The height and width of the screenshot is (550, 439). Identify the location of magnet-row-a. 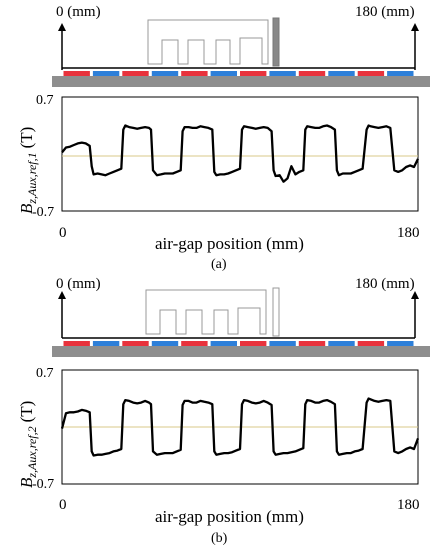
(238, 74).